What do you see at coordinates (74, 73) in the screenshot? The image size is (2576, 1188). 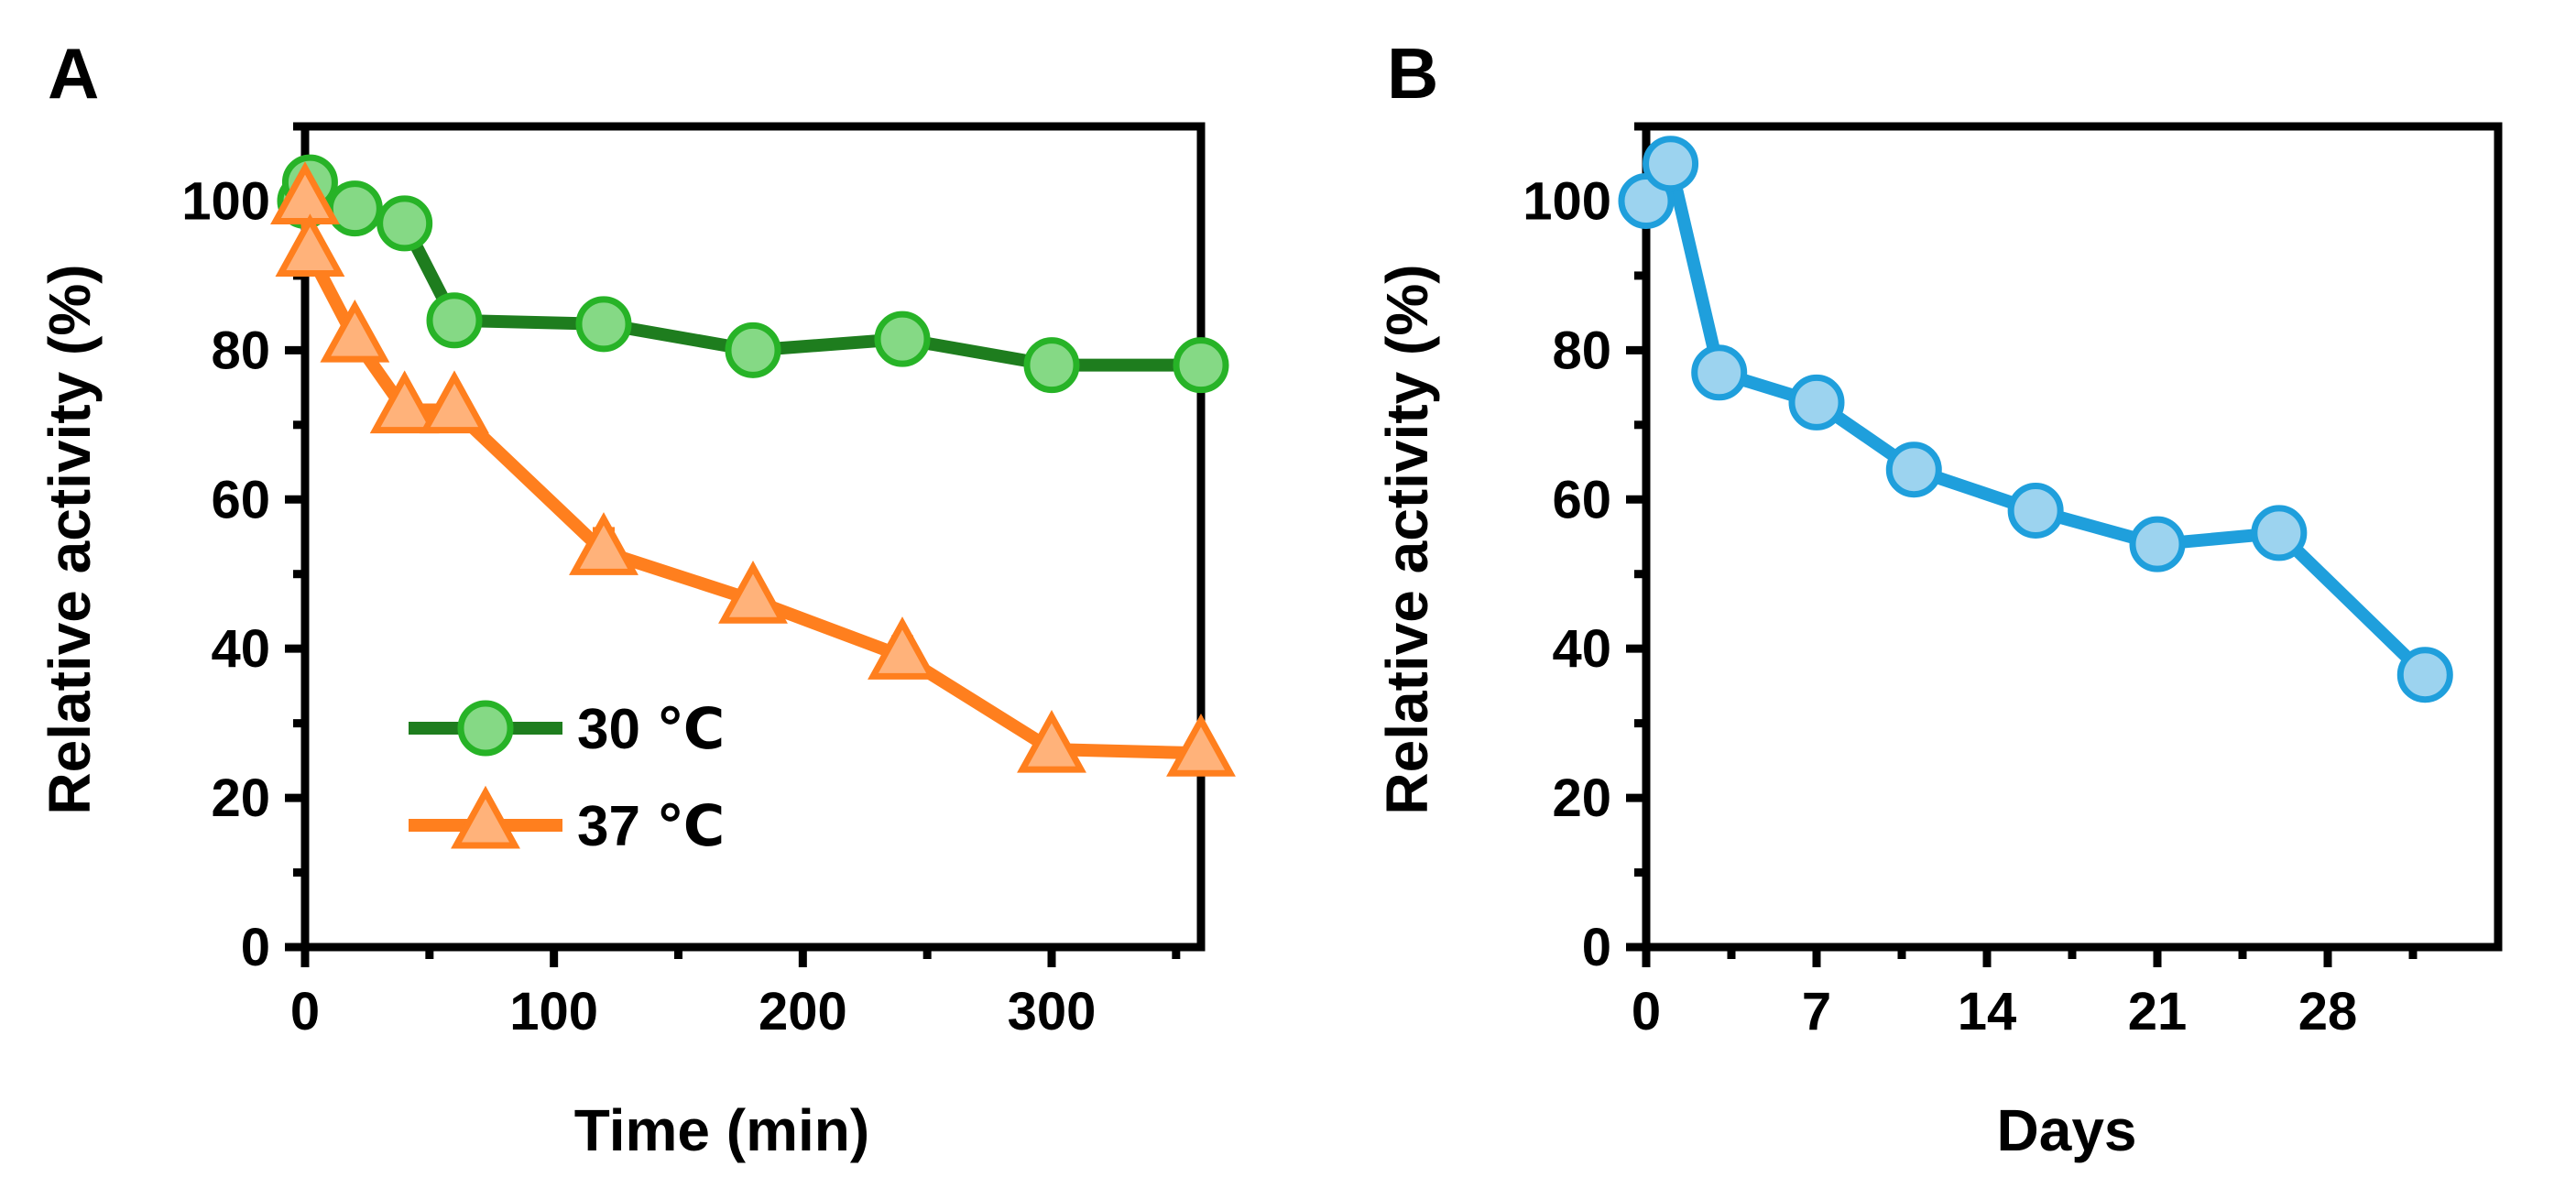 I see `panel-a-letter: A` at bounding box center [74, 73].